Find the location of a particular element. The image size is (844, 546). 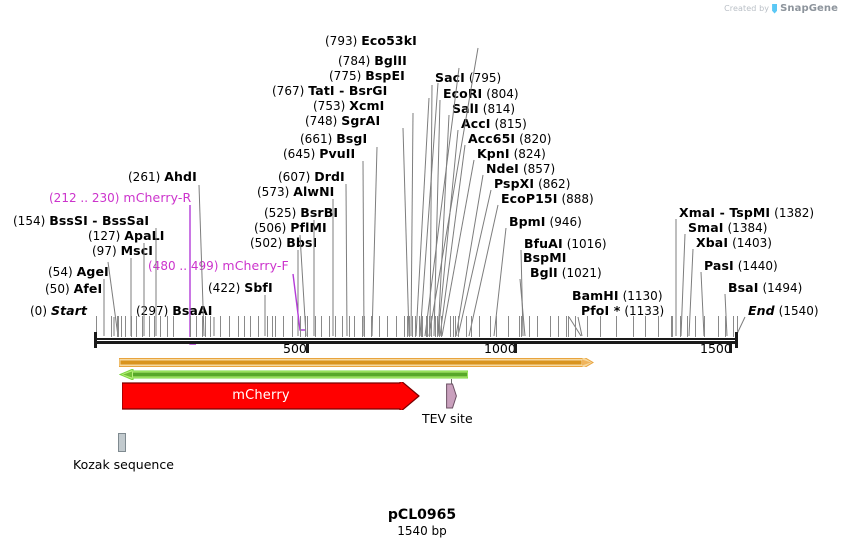

enzyme-label-bpmi: BpmI (946) is located at coordinates (545, 221).